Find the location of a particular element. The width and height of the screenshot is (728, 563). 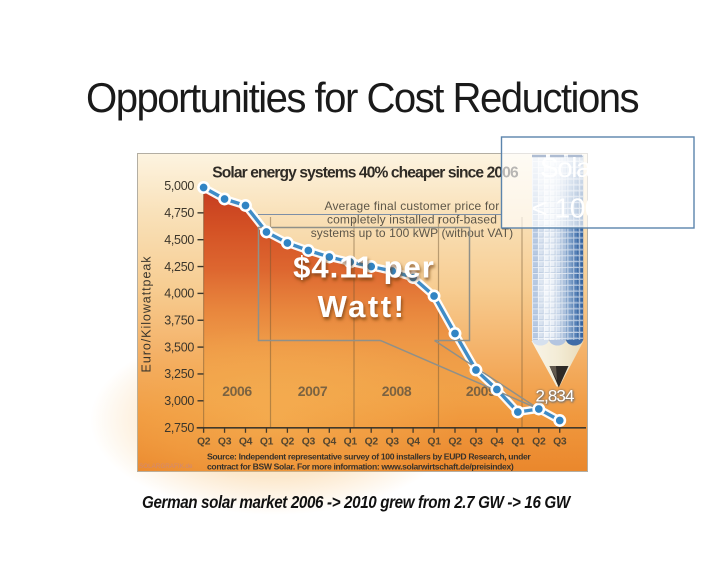

svg-text: 2008 is located at coordinates (397, 391).